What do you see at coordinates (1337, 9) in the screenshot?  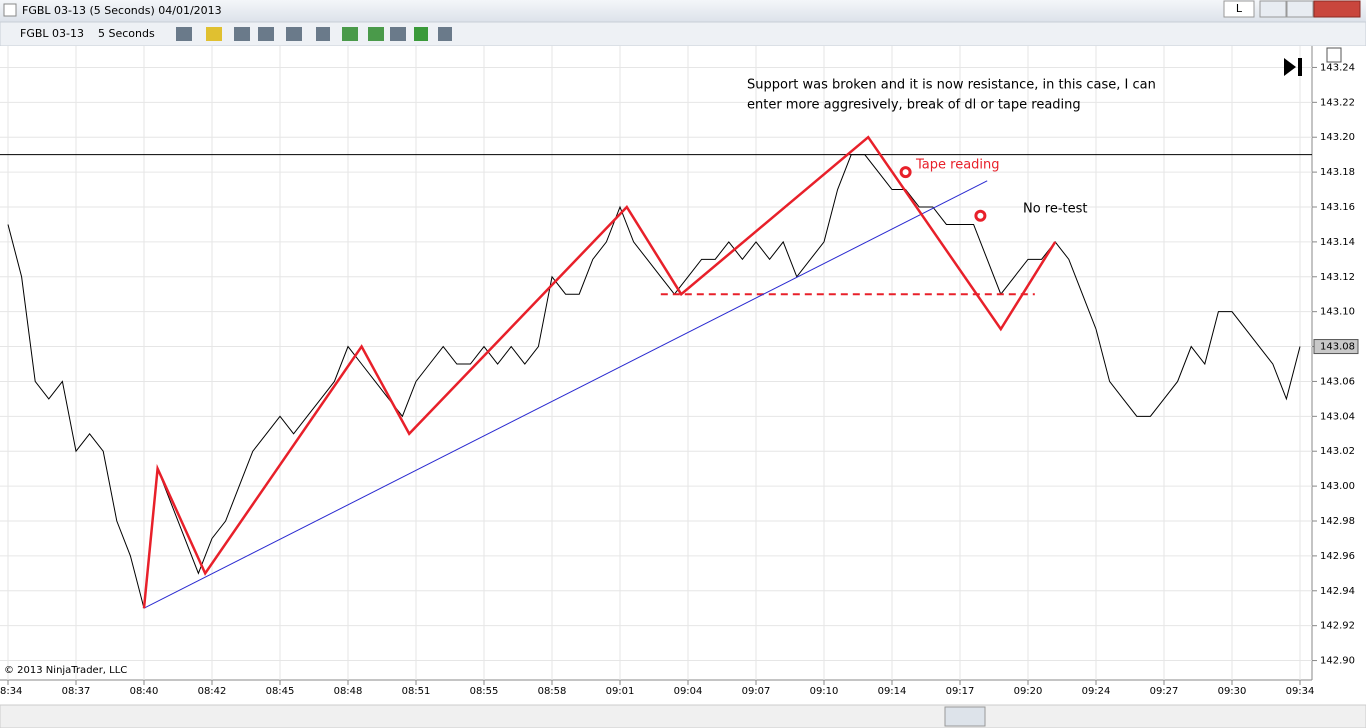 I see `close-button` at bounding box center [1337, 9].